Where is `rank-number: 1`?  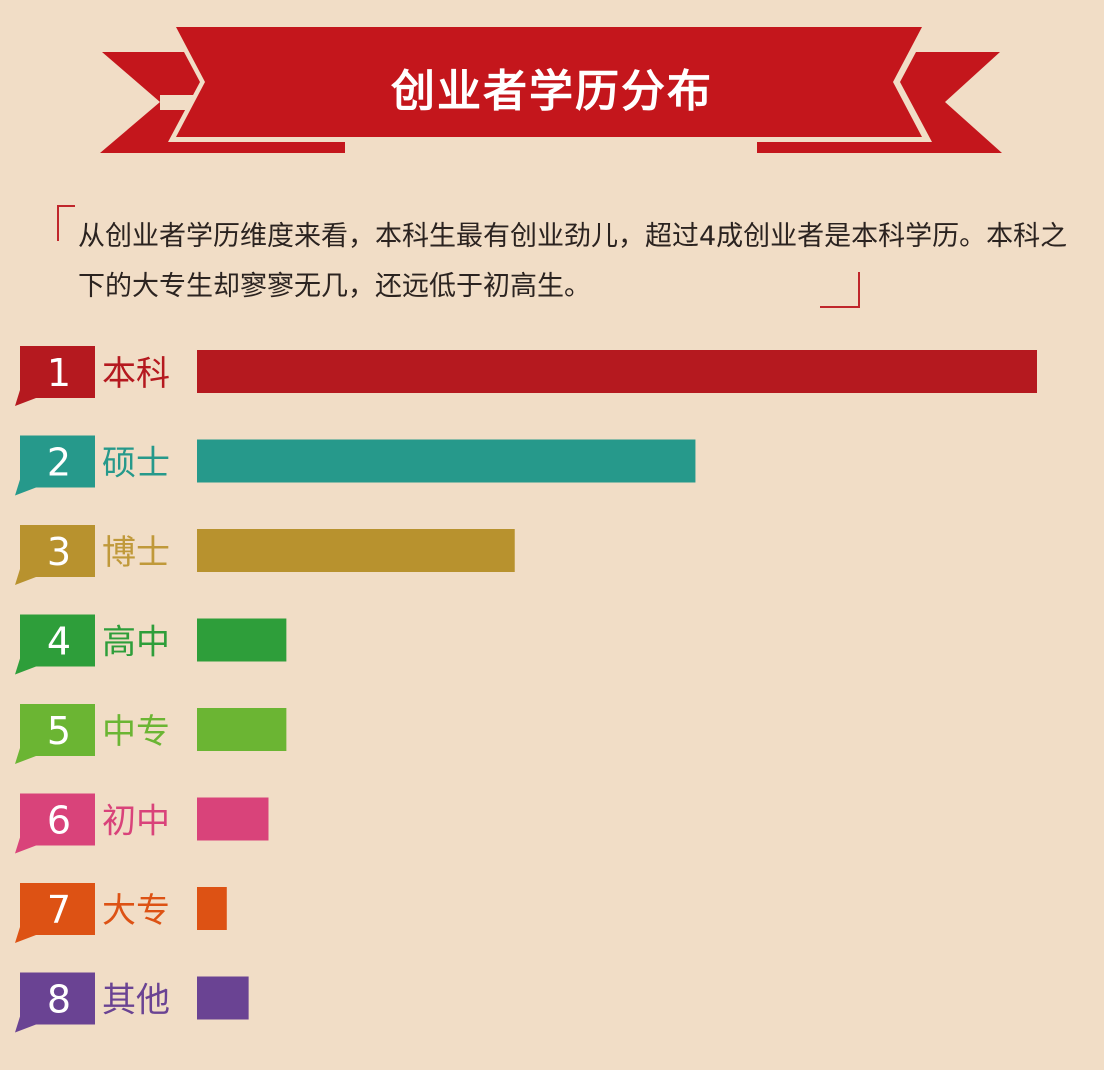
rank-number: 1 is located at coordinates (59, 373).